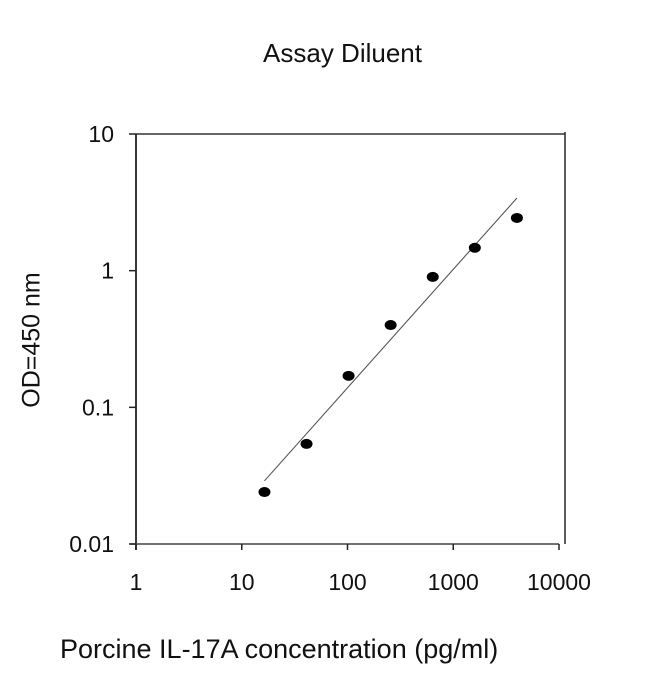 The width and height of the screenshot is (650, 674). What do you see at coordinates (279, 649) in the screenshot?
I see `x-axis-label: Porcine IL-17A concentration (pg/ml)` at bounding box center [279, 649].